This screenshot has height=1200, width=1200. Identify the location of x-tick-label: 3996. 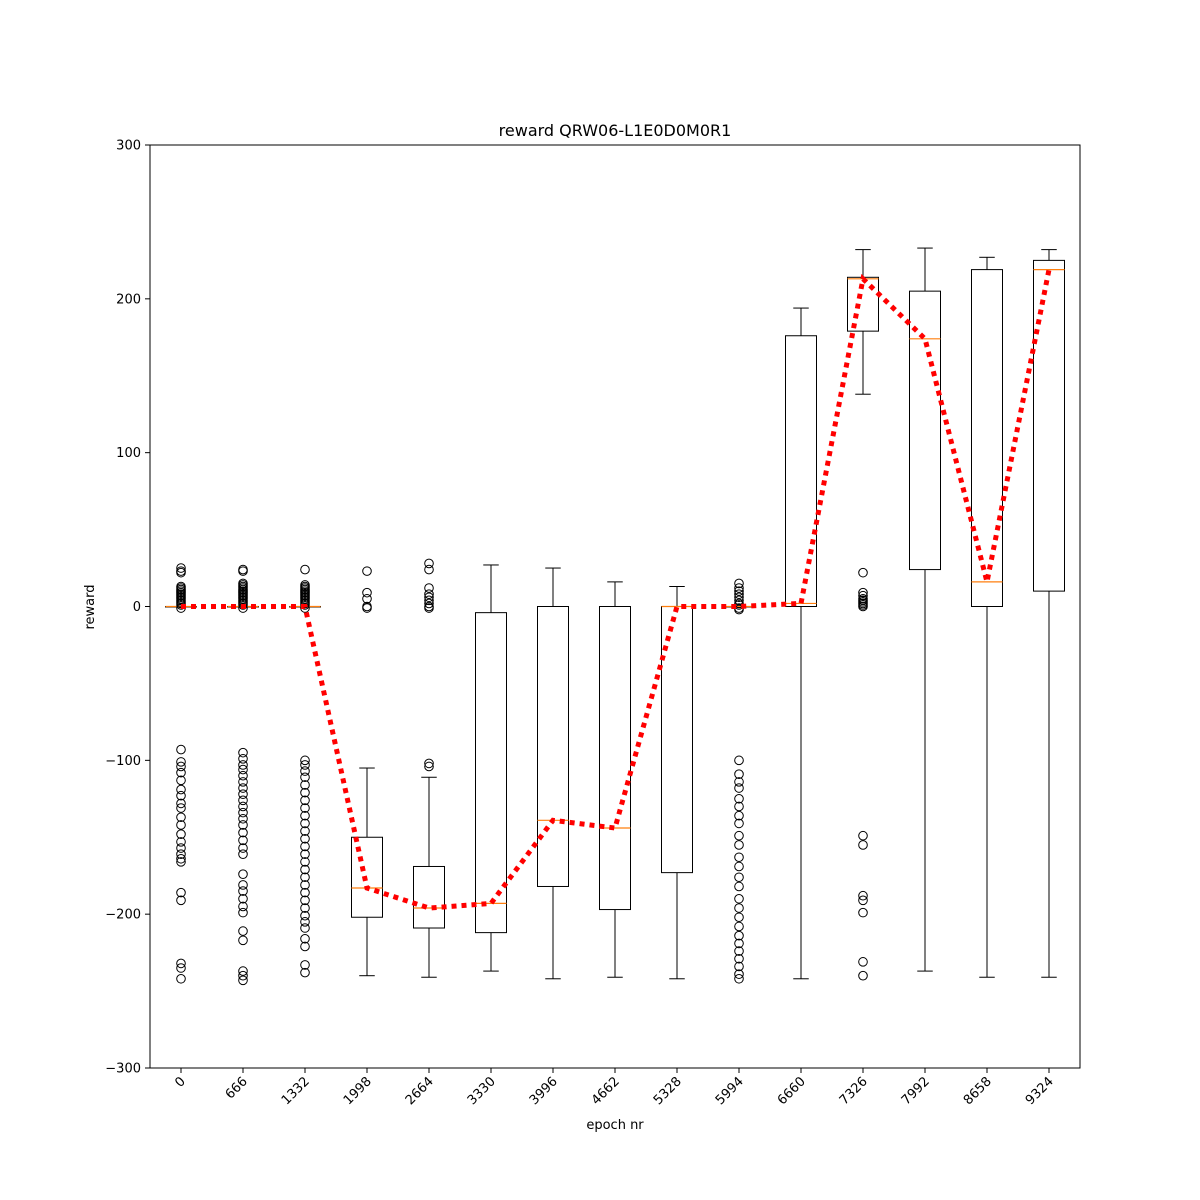
(544, 1091).